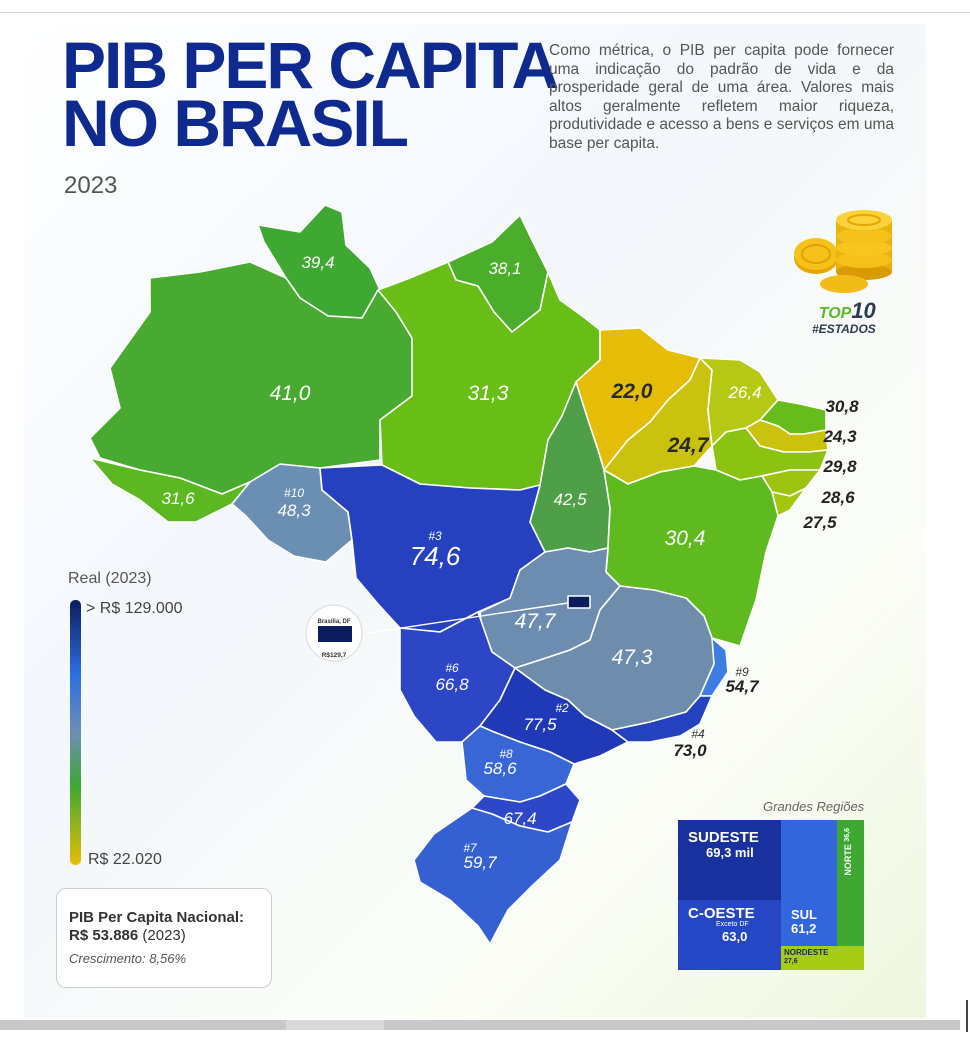 This screenshot has width=970, height=1040. Describe the element at coordinates (157, 917) in the screenshot. I see `national-gdp-label: PIB Per Capita Nacional:` at that location.